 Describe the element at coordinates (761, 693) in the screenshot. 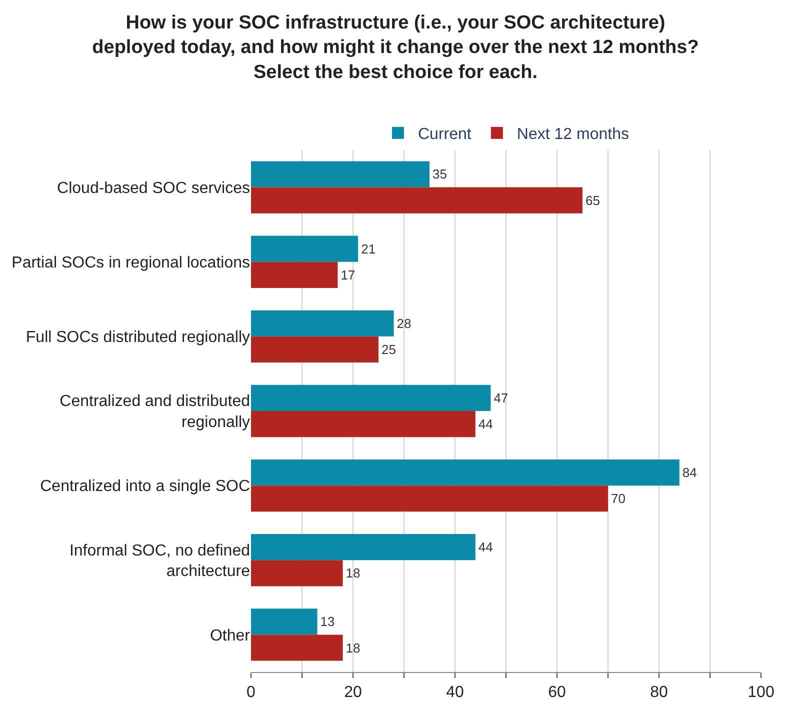

I see `x-tick-label: 100` at that location.